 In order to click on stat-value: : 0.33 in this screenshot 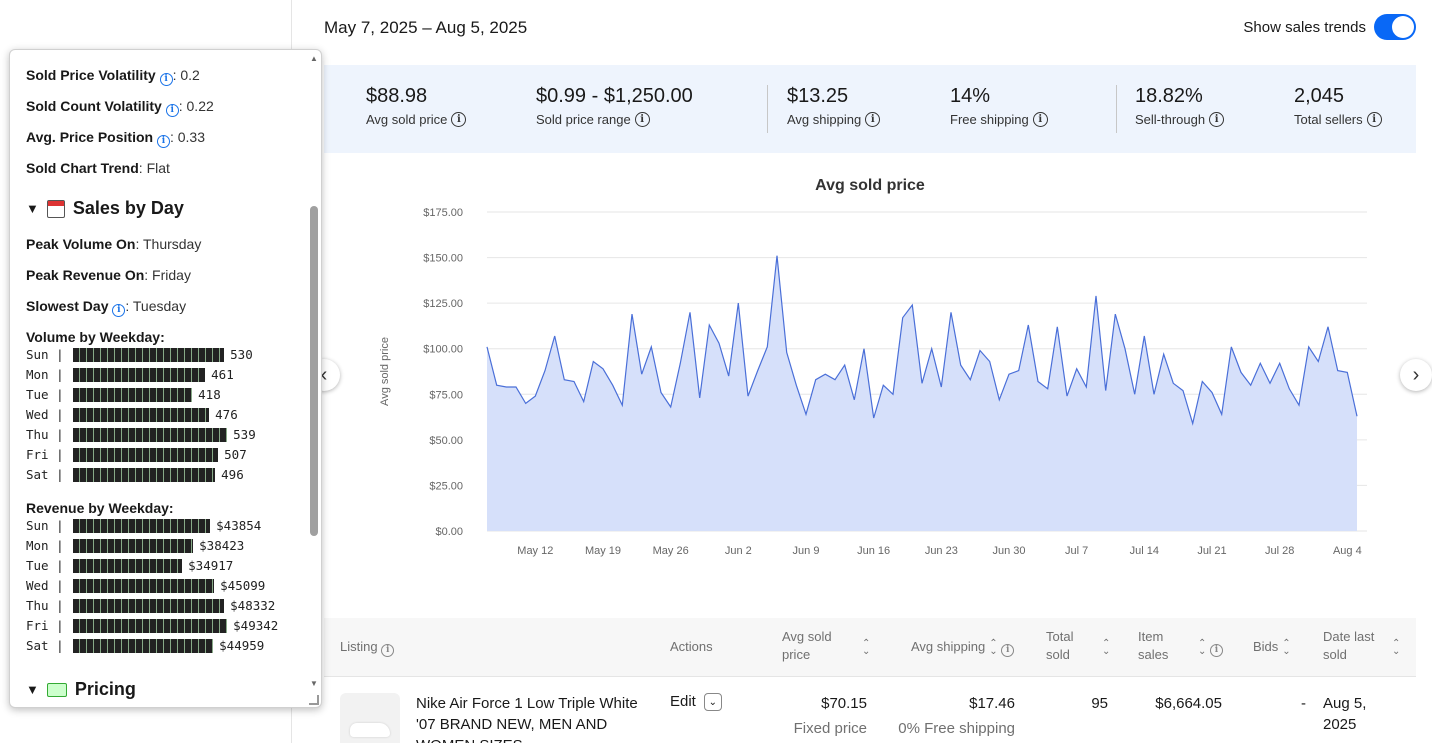, I will do `click(187, 137)`.